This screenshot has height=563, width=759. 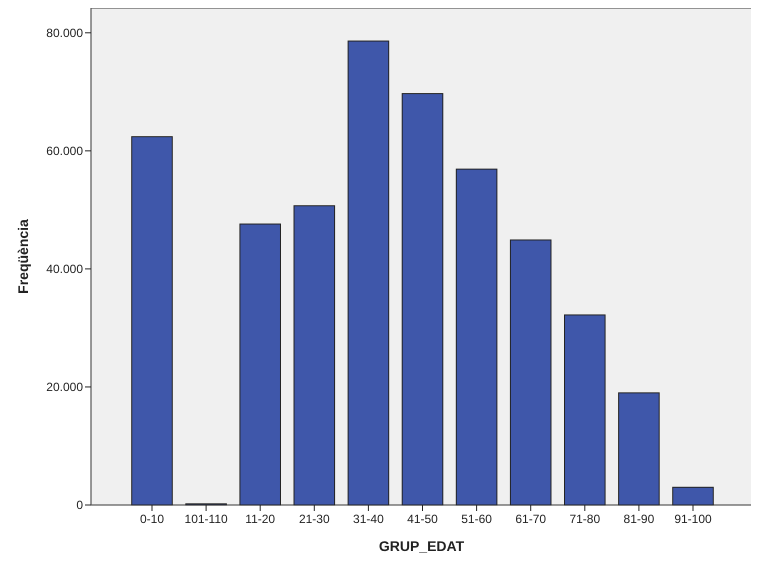 What do you see at coordinates (65, 33) in the screenshot?
I see `y-tick-label: 80.000` at bounding box center [65, 33].